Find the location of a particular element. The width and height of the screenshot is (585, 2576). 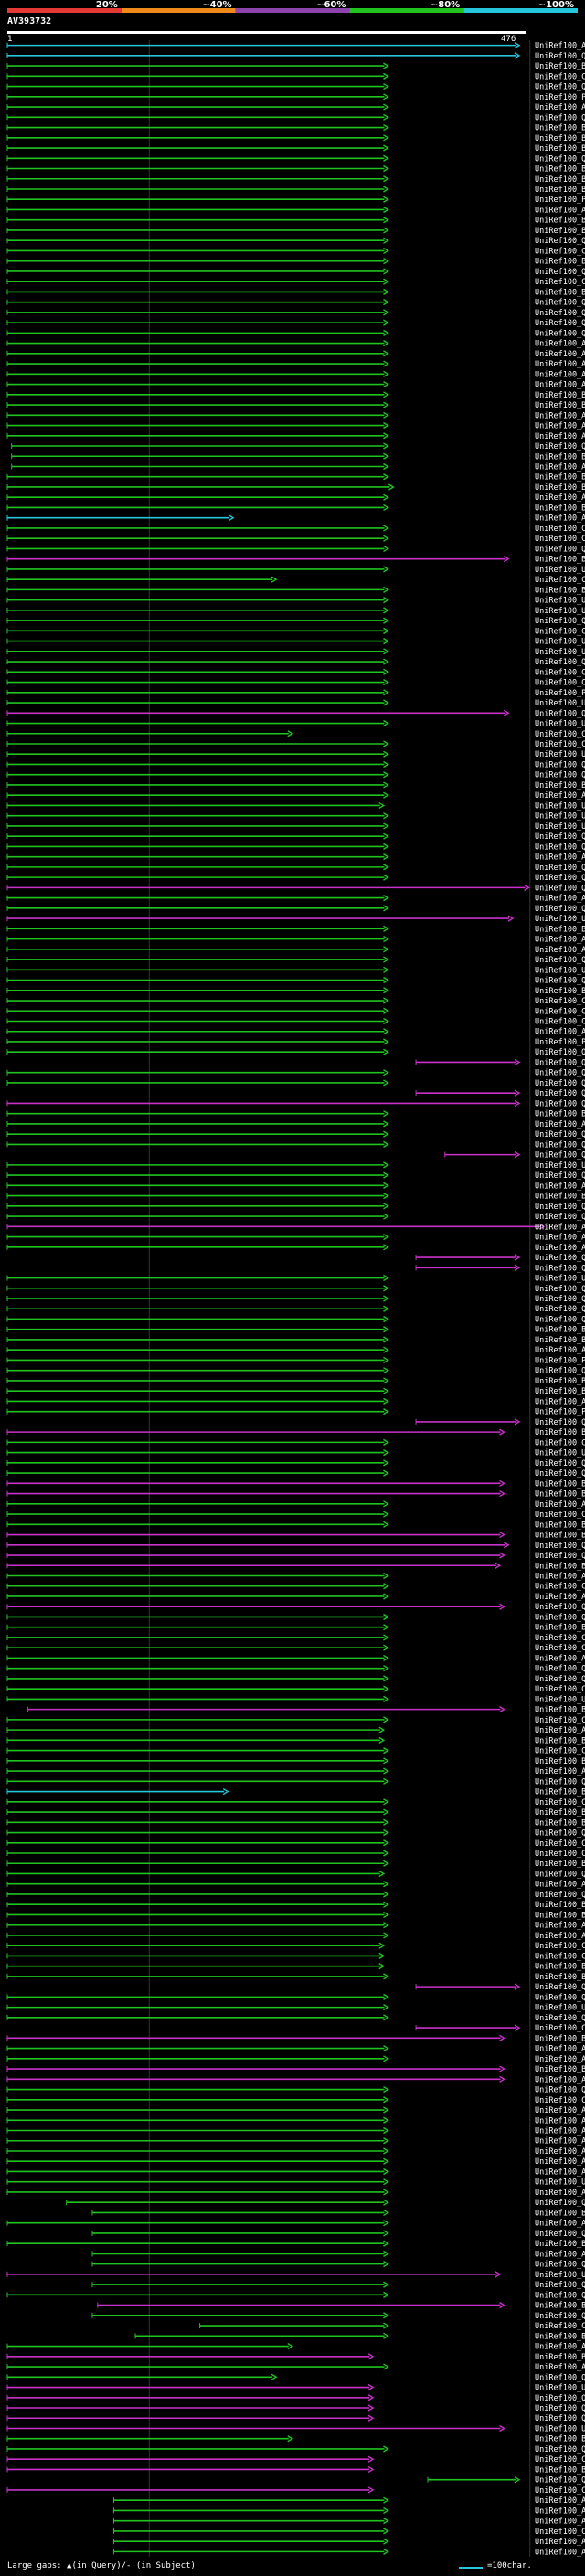

hit-label: UniRef100_A9RF19 is located at coordinates (560, 364).